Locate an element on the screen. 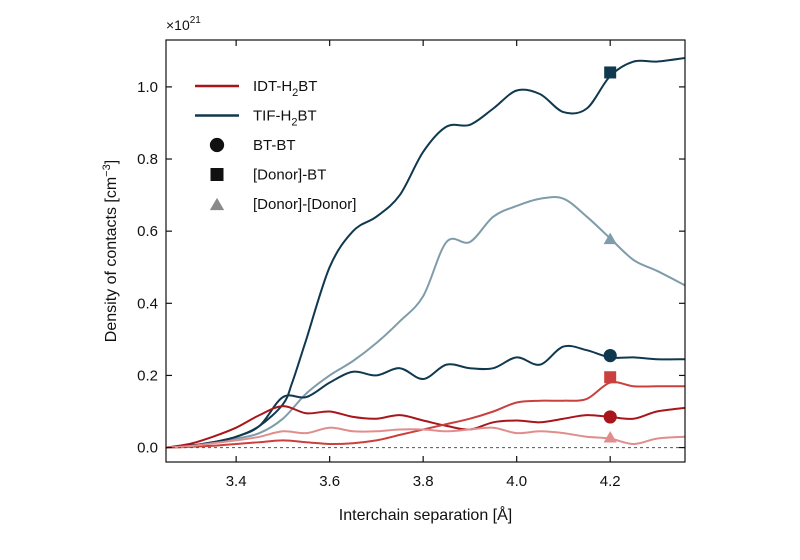  legend-entry-0: IDT-H2BT is located at coordinates (256, 88).